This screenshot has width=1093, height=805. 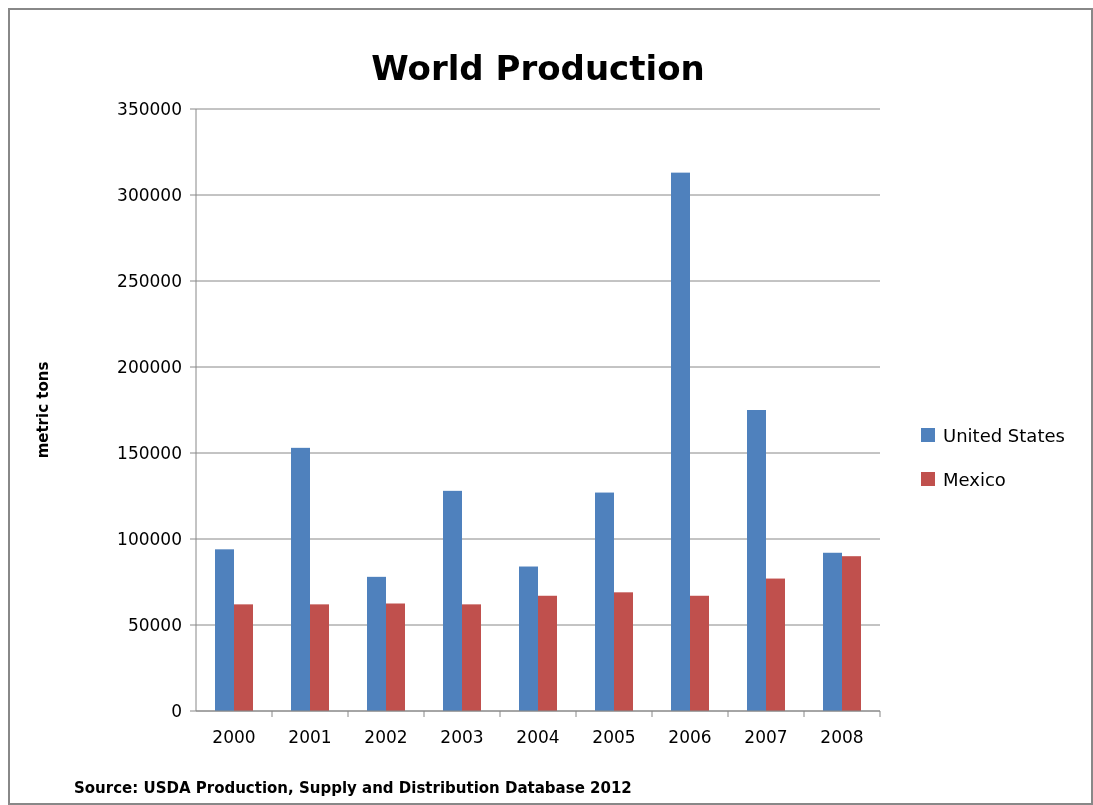 What do you see at coordinates (154, 624) in the screenshot?
I see `y-tick-label: 50000` at bounding box center [154, 624].